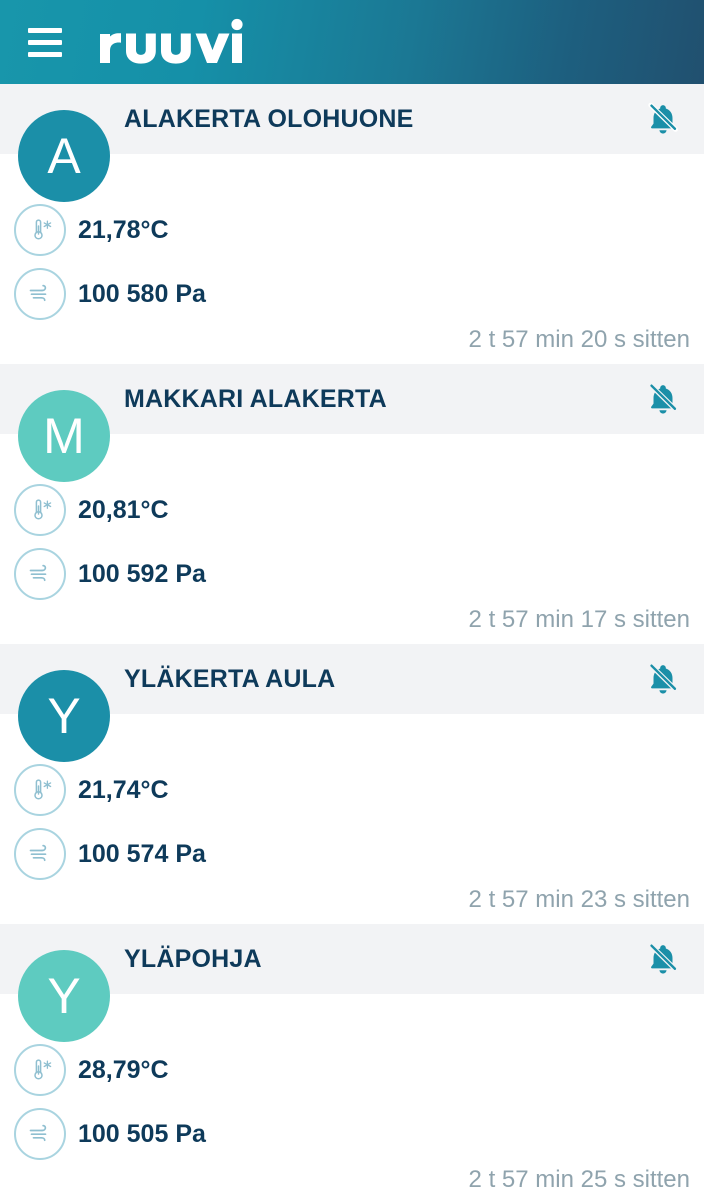 This screenshot has height=1200, width=704. Describe the element at coordinates (142, 1133) in the screenshot. I see `pressure-value: 100 505 Pa` at that location.